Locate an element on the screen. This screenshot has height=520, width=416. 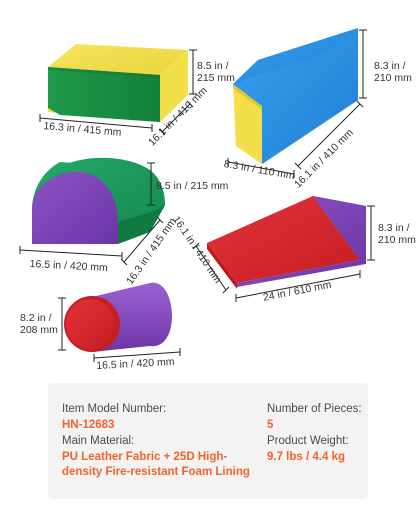
dimension-label: 8.2 in / 208 mm is located at coordinates (39, 324).